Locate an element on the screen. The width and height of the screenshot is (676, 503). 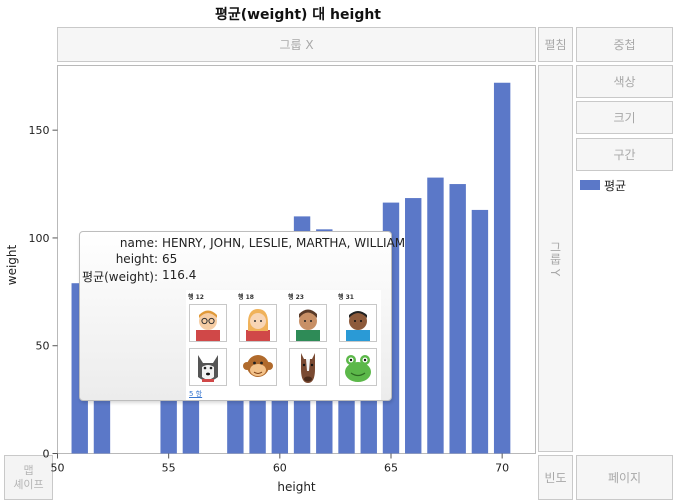
tooltip-weight-value: 116.4 is located at coordinates (179, 275).